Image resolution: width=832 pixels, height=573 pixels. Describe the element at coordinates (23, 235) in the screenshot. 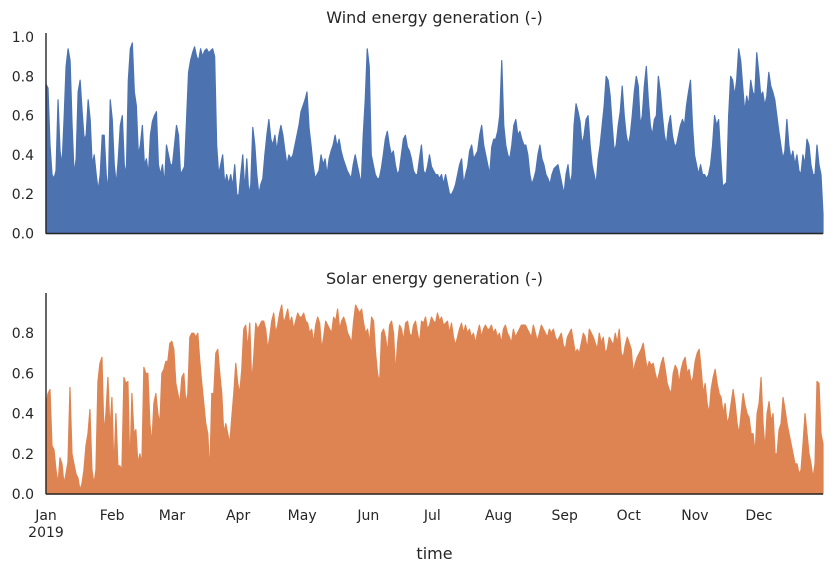

I see `wind-y-tick-label: 0.0` at that location.